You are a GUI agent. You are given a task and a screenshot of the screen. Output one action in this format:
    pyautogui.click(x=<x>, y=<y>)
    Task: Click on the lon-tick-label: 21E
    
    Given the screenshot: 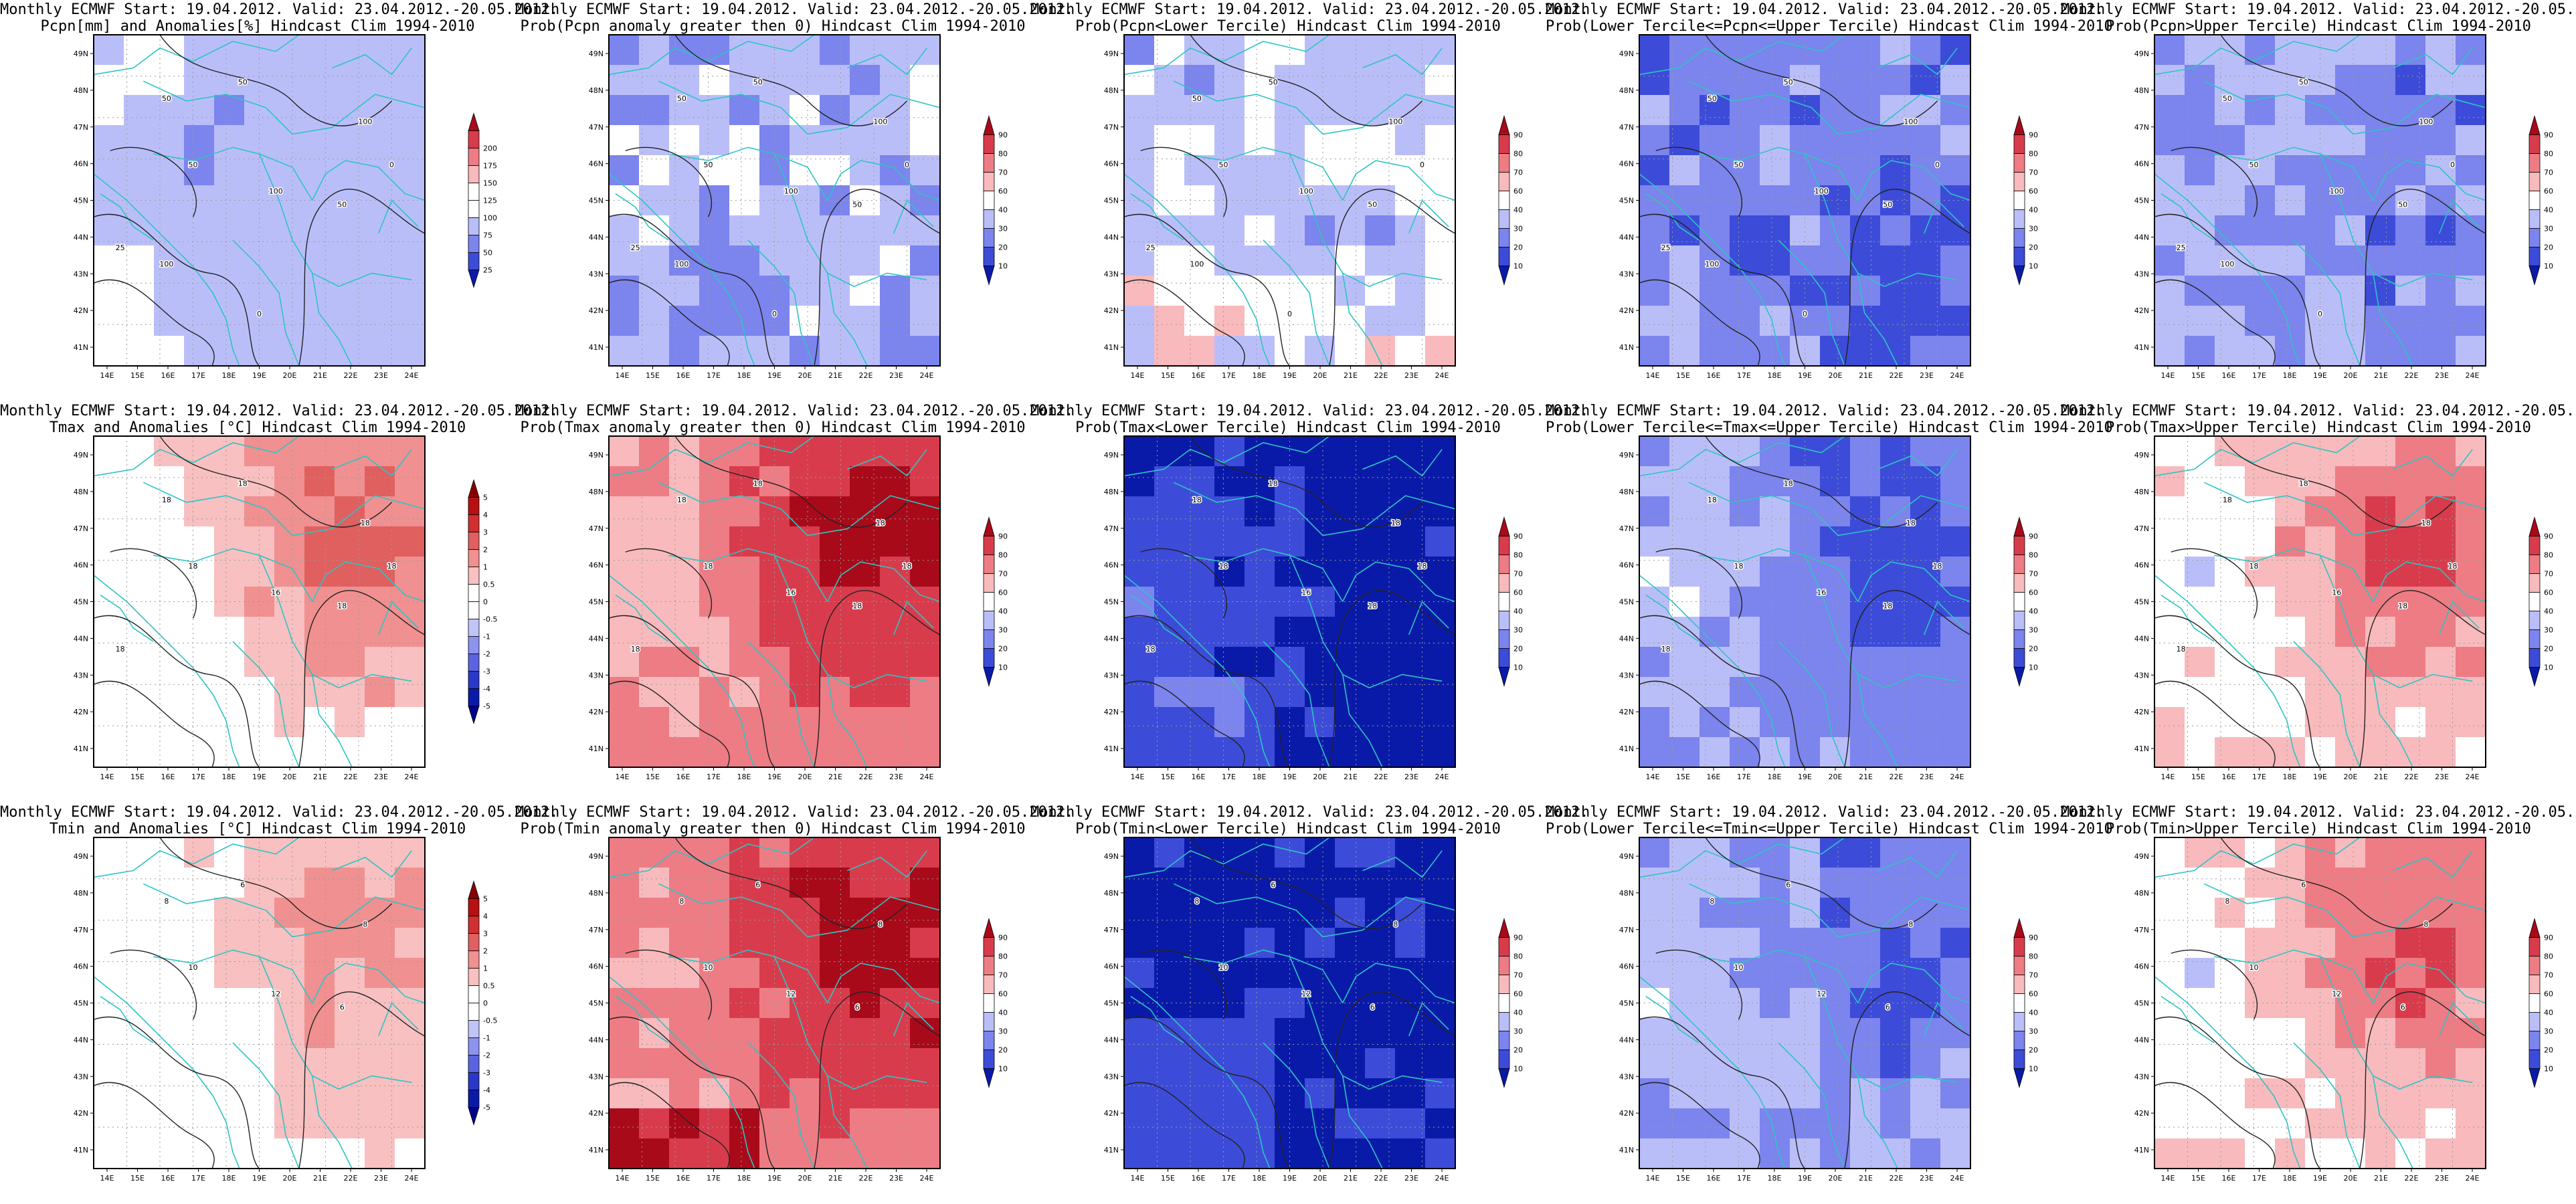 What is the action you would take?
    pyautogui.click(x=2381, y=375)
    